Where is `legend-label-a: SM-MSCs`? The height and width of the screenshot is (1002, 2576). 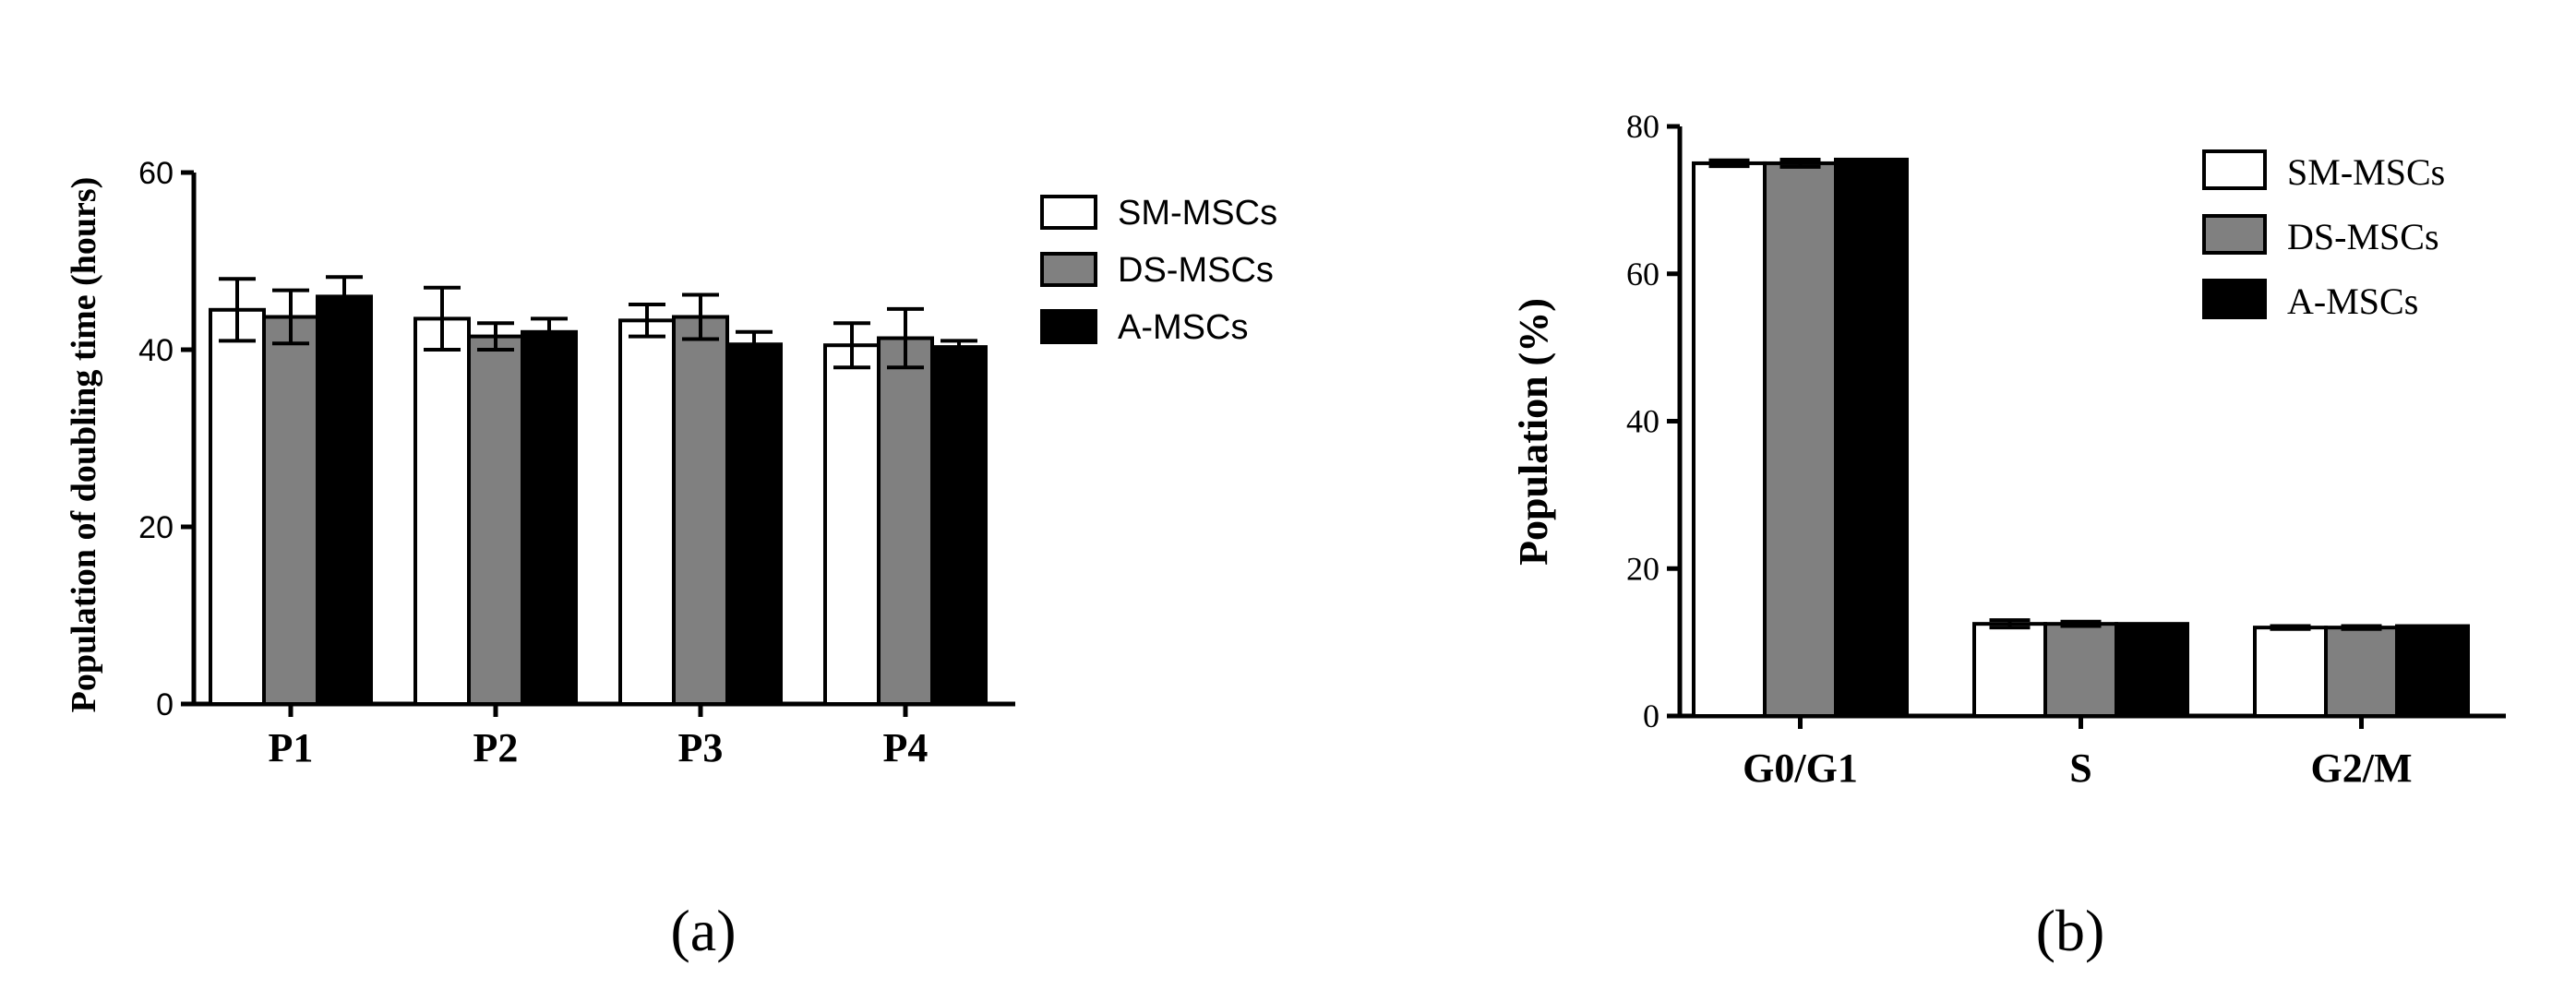 legend-label-a: SM-MSCs is located at coordinates (1197, 213).